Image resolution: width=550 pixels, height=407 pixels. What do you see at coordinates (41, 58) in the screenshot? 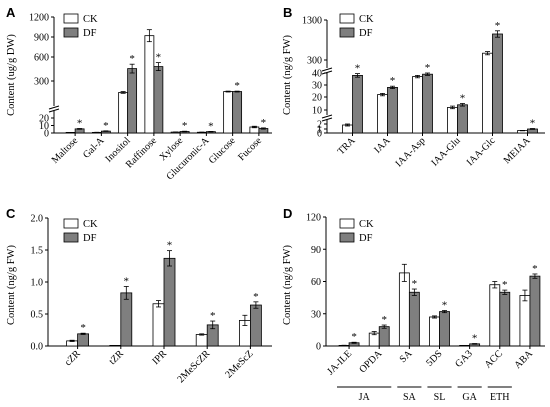
I see `y-tick-label: 600` at bounding box center [41, 58].